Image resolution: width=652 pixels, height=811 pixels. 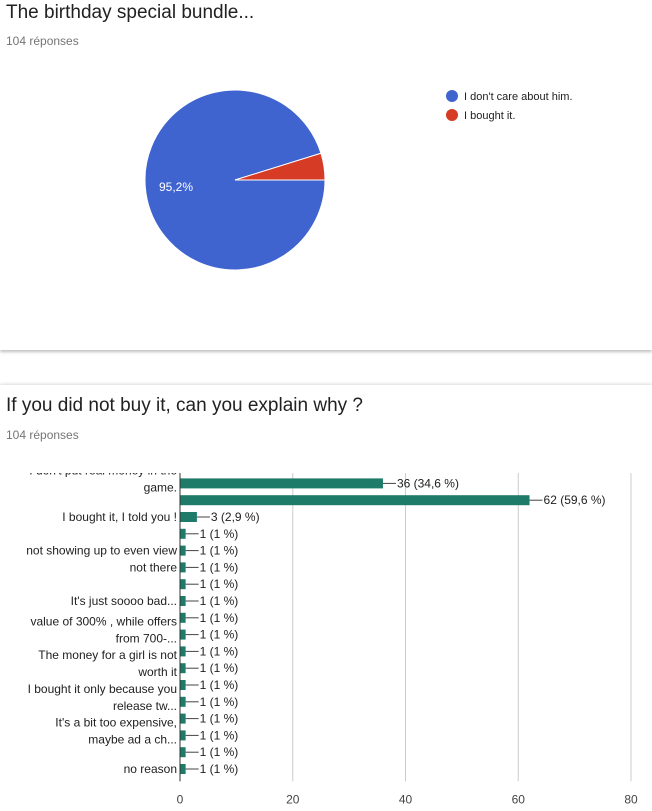 I want to click on pie-slice-label: 95,2%, so click(x=176, y=187).